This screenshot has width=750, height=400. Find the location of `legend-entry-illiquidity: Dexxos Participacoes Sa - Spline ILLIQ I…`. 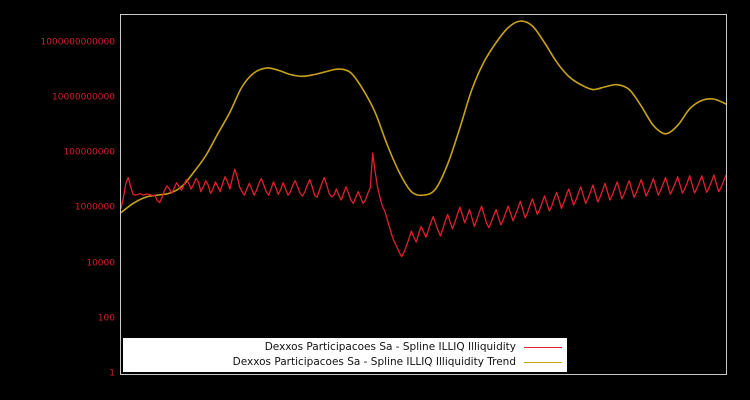

legend-entry-illiquidity: Dexxos Participacoes Sa - Spline ILLIQ I… is located at coordinates (345, 347).